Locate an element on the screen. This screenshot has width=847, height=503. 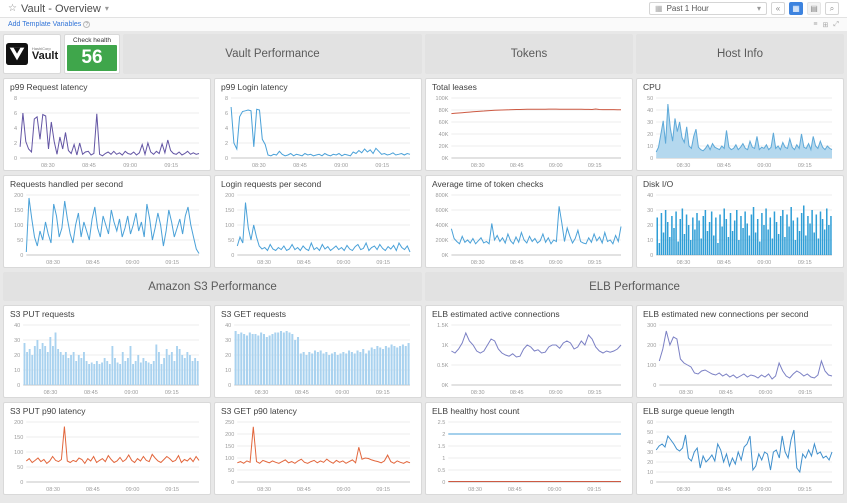
svg-text: 200K is located at coordinates (442, 241).